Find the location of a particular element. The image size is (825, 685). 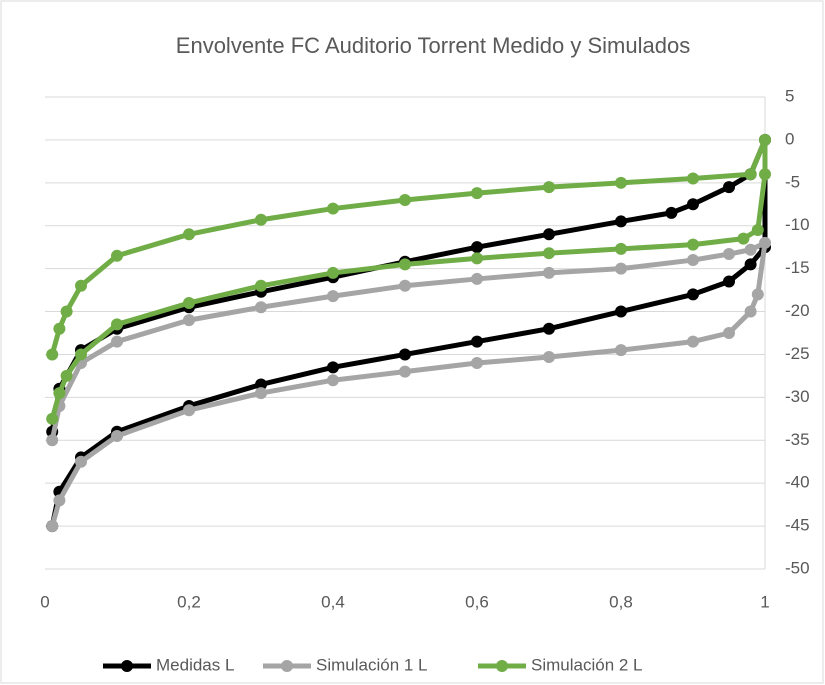

x-tick-label: 0 is located at coordinates (44, 601).